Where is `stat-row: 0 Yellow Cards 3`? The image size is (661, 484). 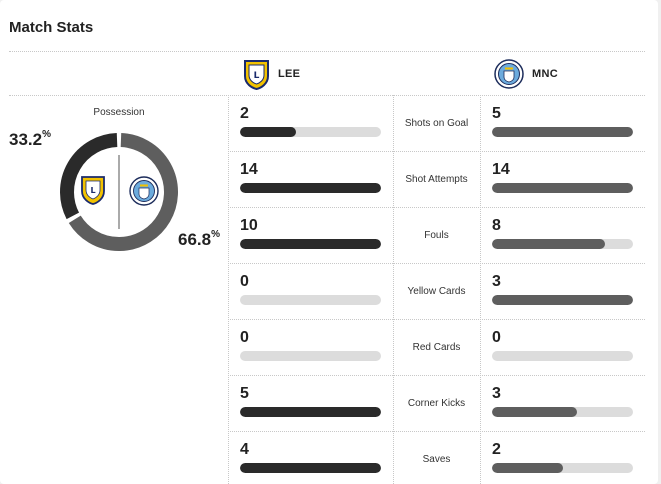
stat-row: 0 Yellow Cards 3 is located at coordinates (329, 291).